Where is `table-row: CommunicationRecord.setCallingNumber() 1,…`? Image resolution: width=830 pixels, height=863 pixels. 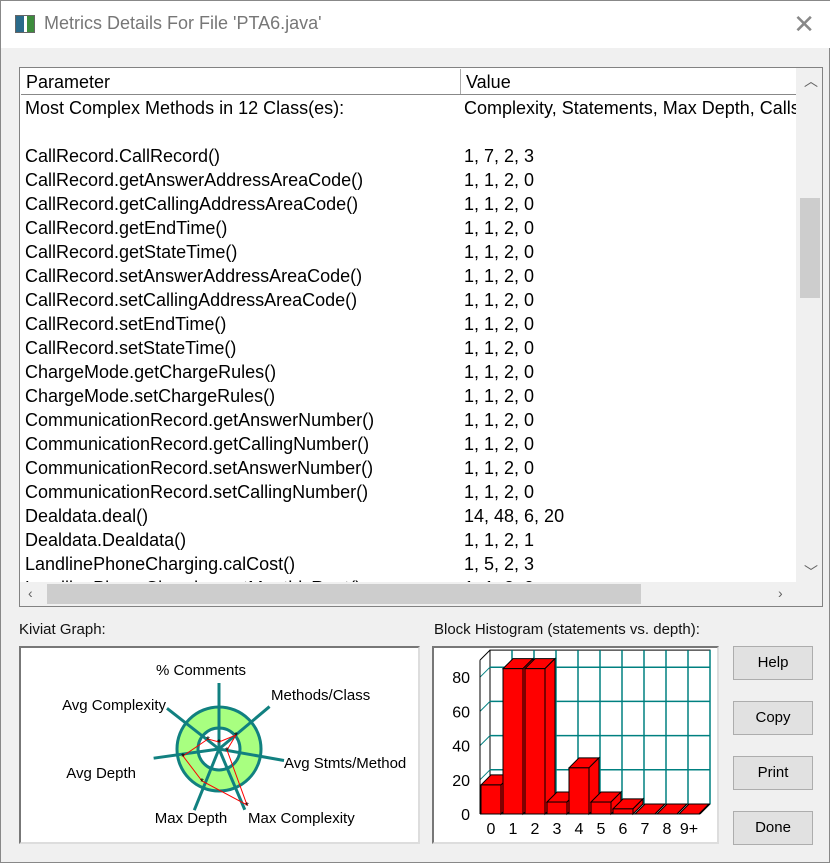
table-row: CommunicationRecord.setCallingNumber() 1,… is located at coordinates (408, 492).